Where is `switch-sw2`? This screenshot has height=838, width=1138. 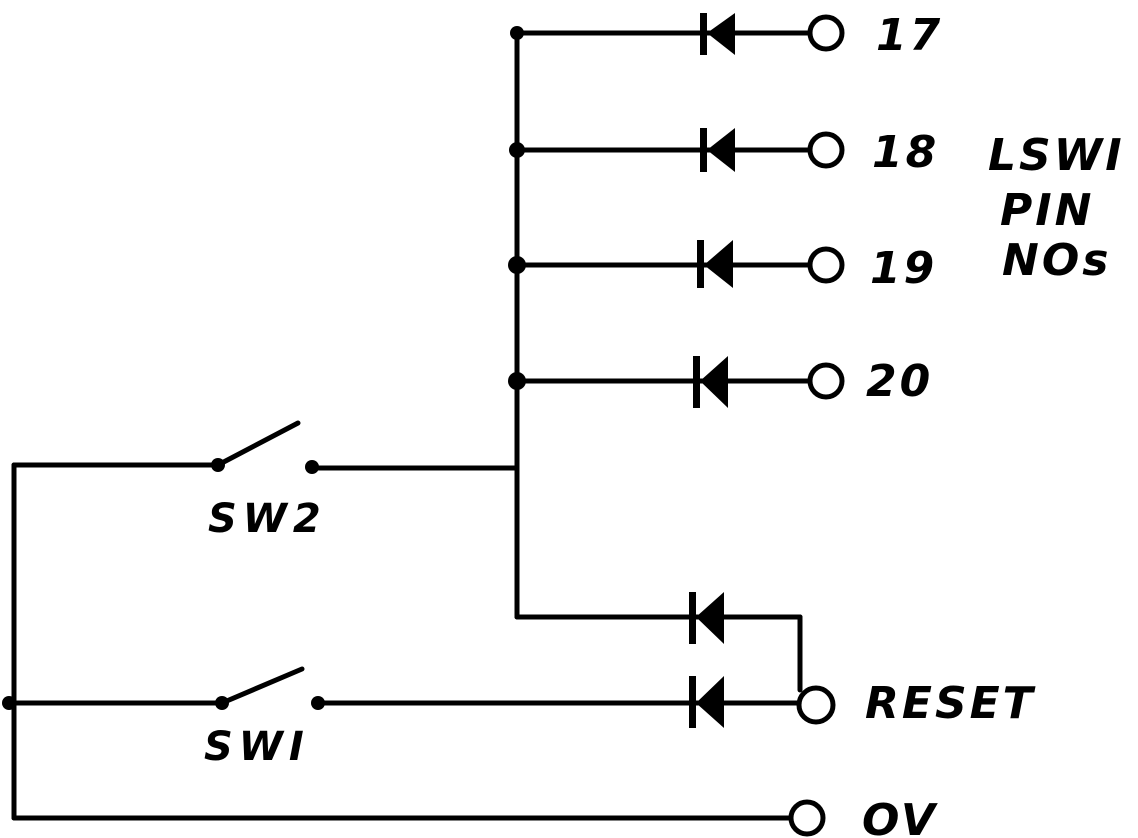 switch-sw2 is located at coordinates (265, 447).